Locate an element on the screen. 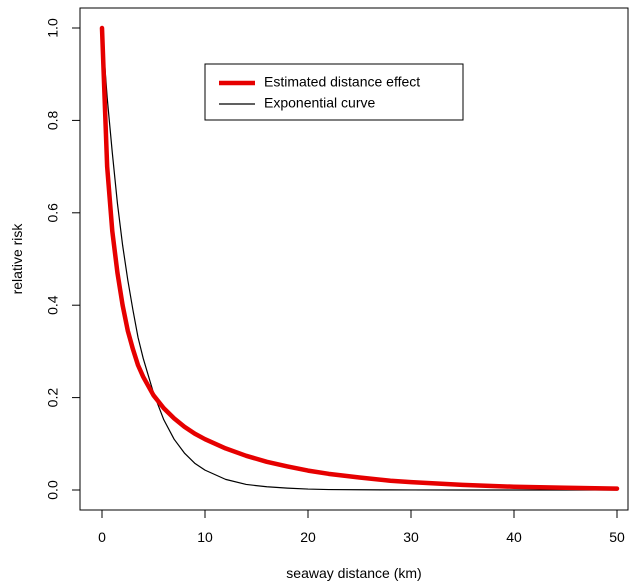  x-tick-label: 50 is located at coordinates (617, 537).